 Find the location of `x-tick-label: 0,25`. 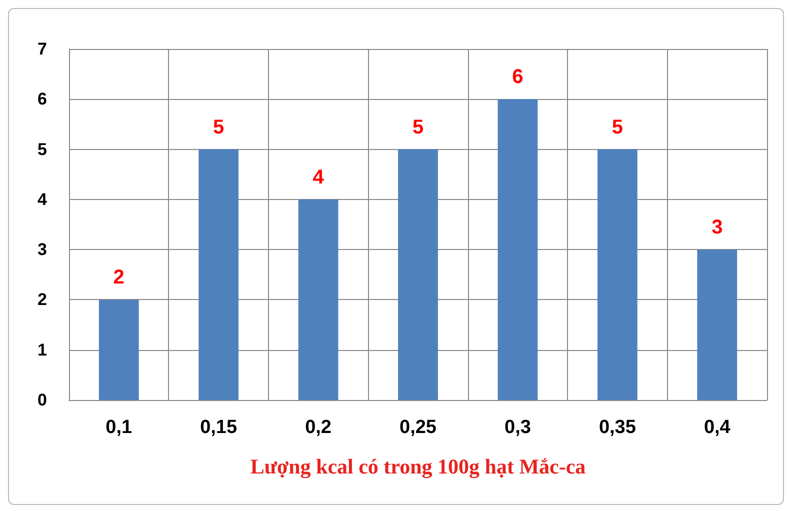

x-tick-label: 0,25 is located at coordinates (418, 427).